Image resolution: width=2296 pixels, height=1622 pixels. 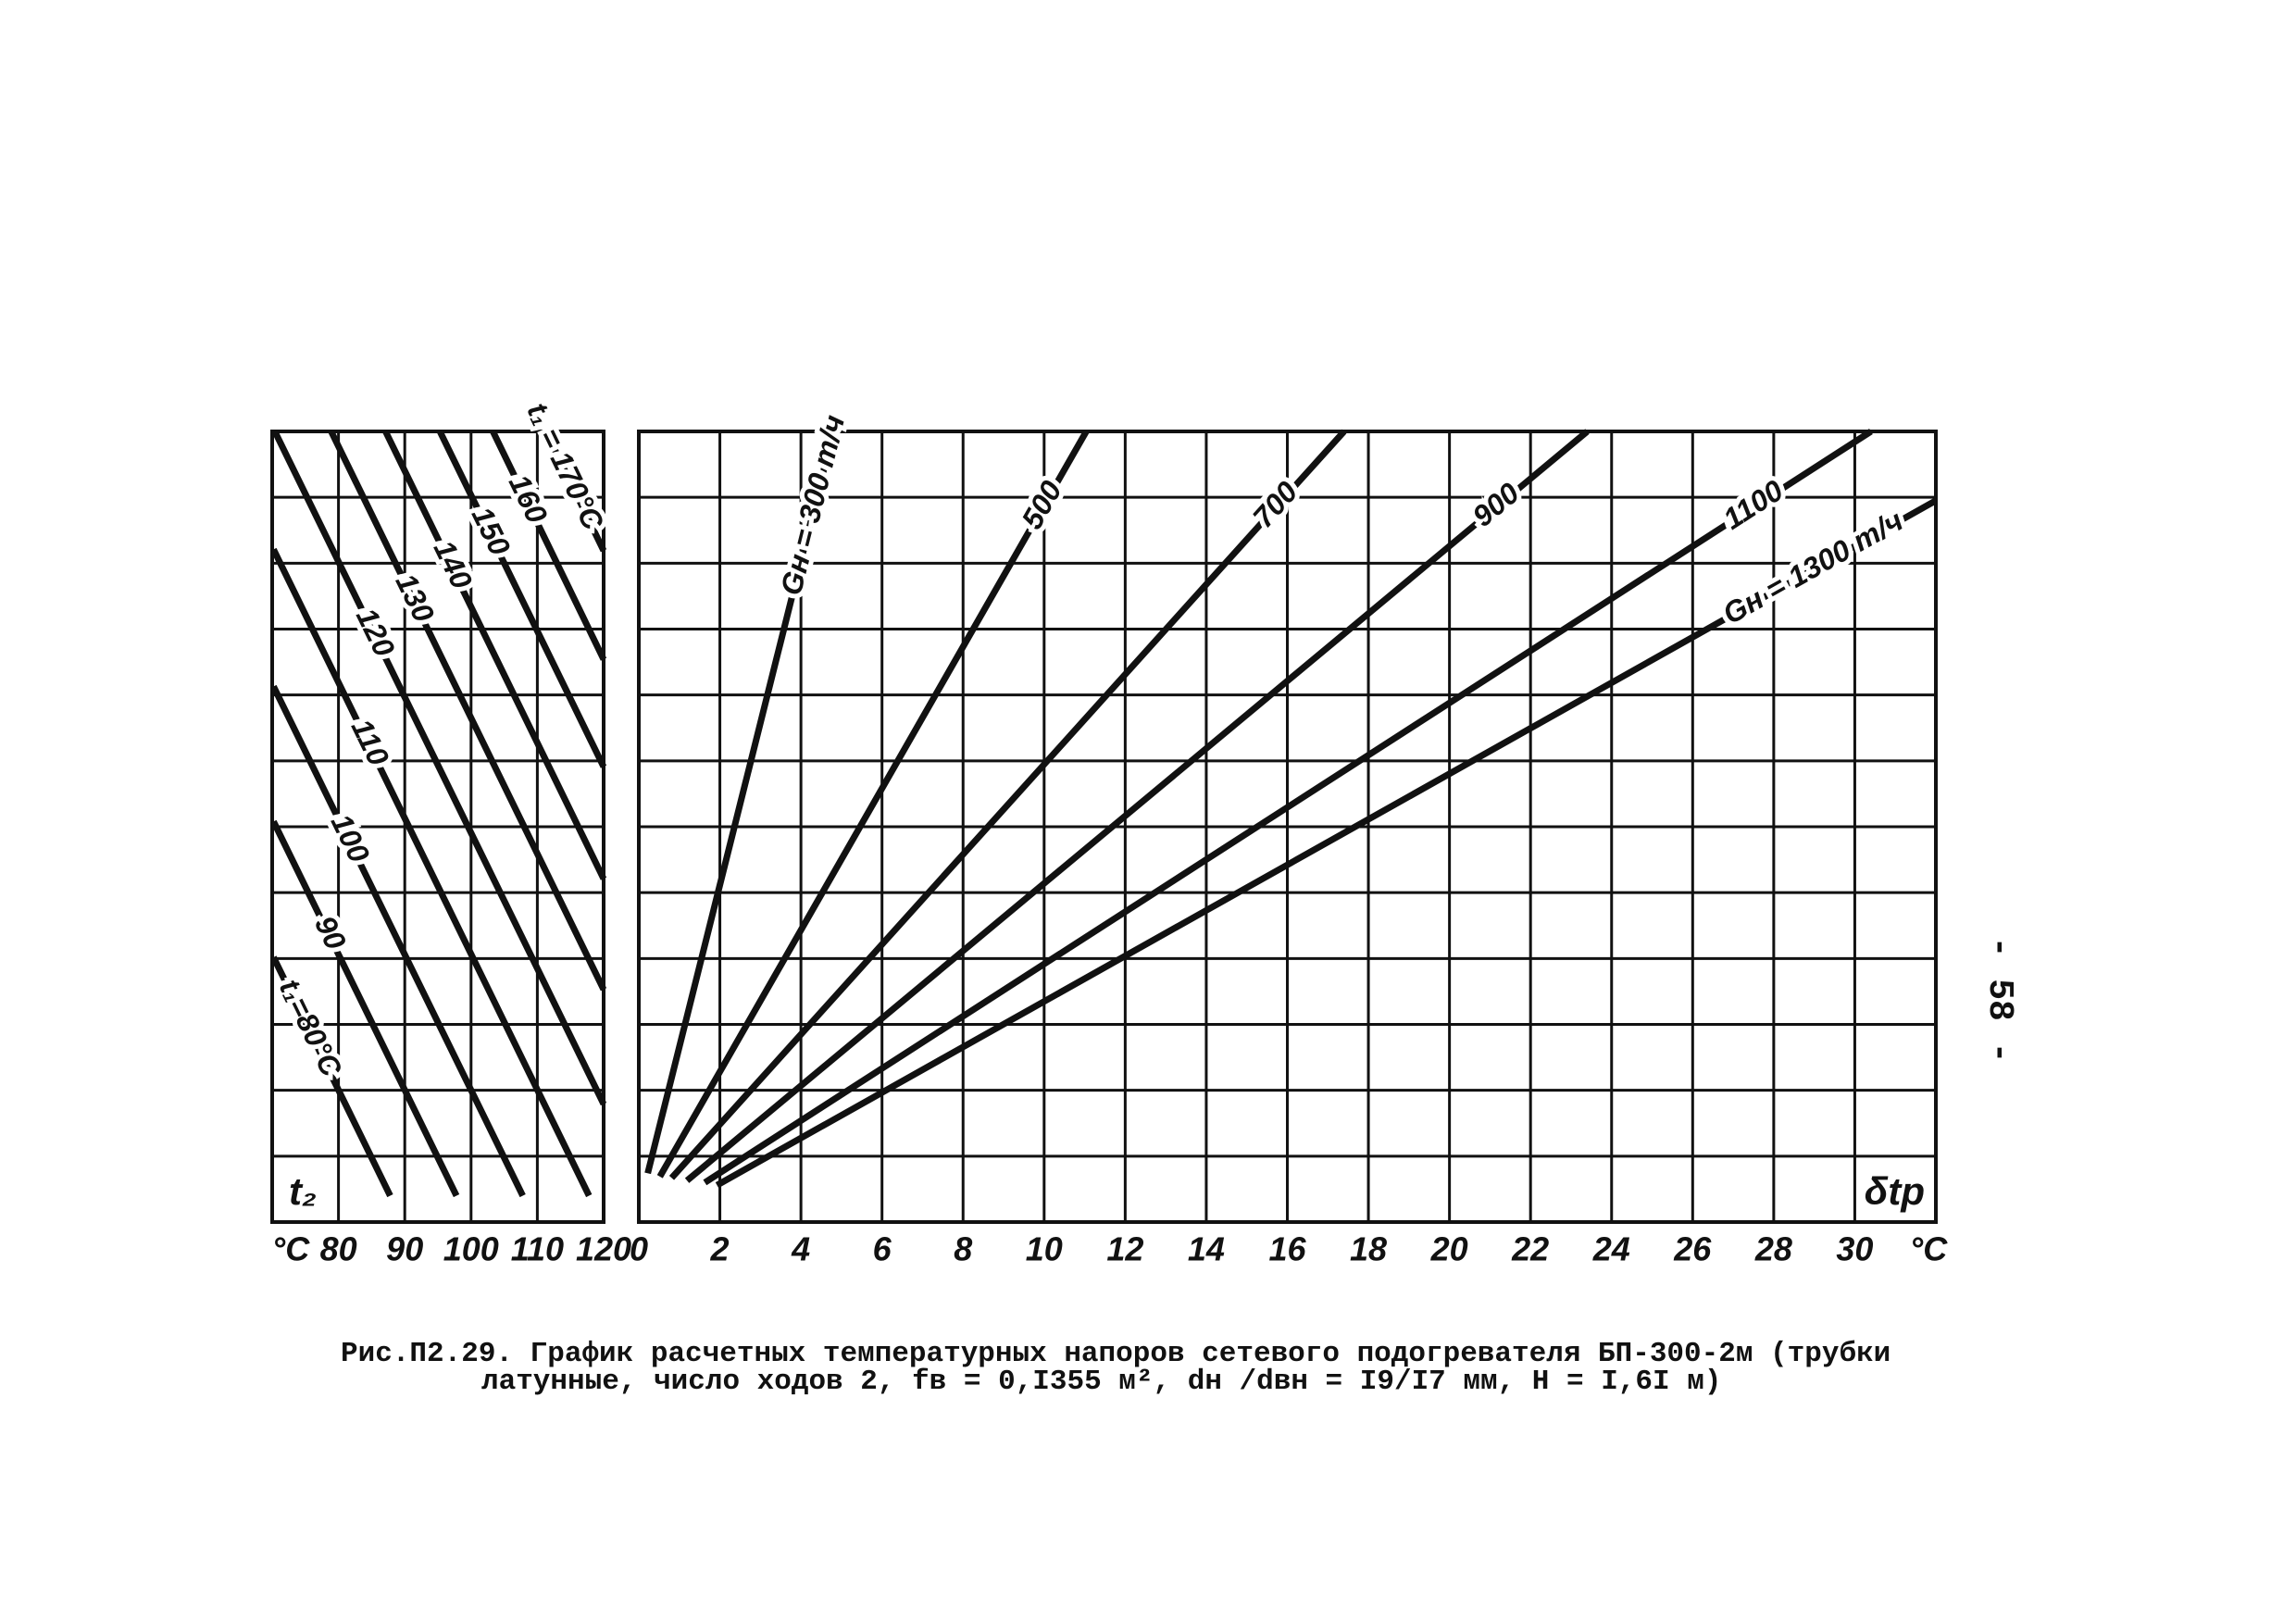 What do you see at coordinates (1692, 1249) in the screenshot?
I see `x-tick-label: 26` at bounding box center [1692, 1249].